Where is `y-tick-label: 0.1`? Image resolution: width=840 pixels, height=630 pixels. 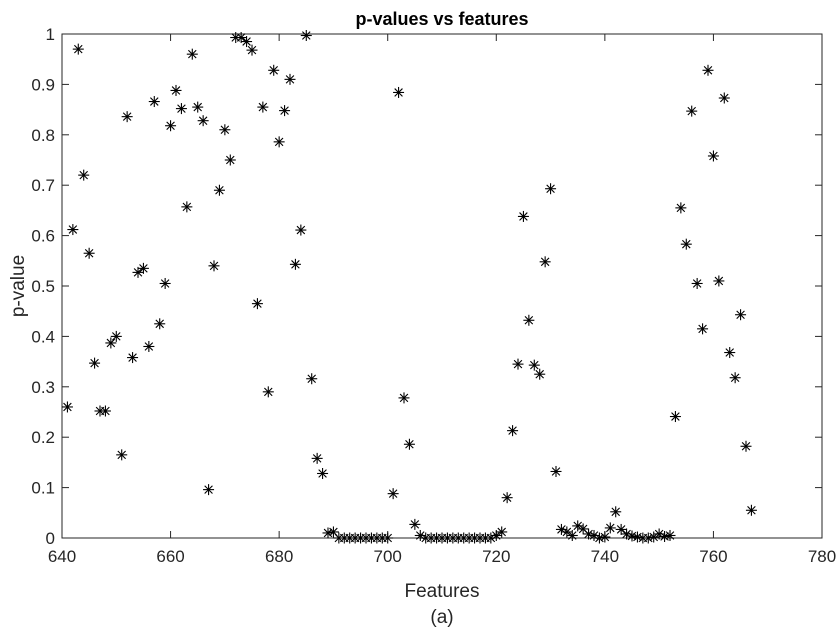 y-tick-label: 0.1 is located at coordinates (43, 488).